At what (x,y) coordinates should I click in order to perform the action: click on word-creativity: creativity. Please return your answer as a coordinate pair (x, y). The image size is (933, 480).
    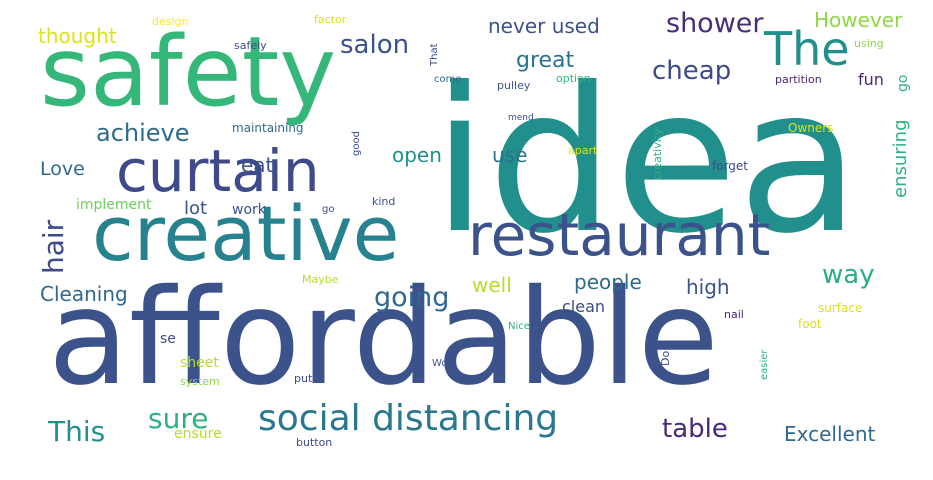
    Looking at the image, I should click on (657, 154).